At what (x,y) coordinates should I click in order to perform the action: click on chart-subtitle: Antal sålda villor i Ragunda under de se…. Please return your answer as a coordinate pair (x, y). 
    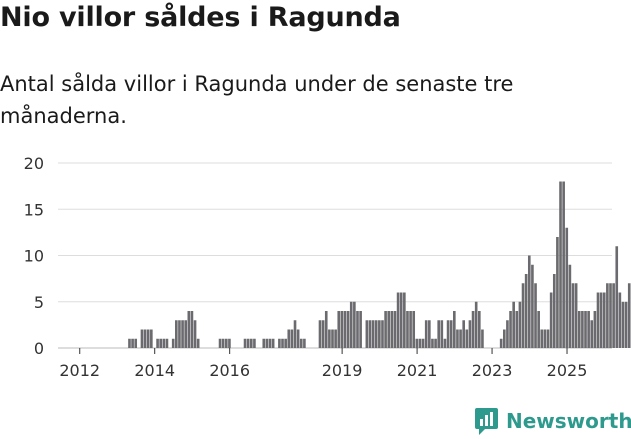
    Looking at the image, I should click on (257, 100).